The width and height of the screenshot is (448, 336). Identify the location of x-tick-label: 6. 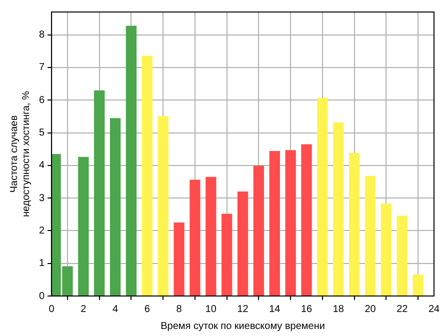
(147, 309).